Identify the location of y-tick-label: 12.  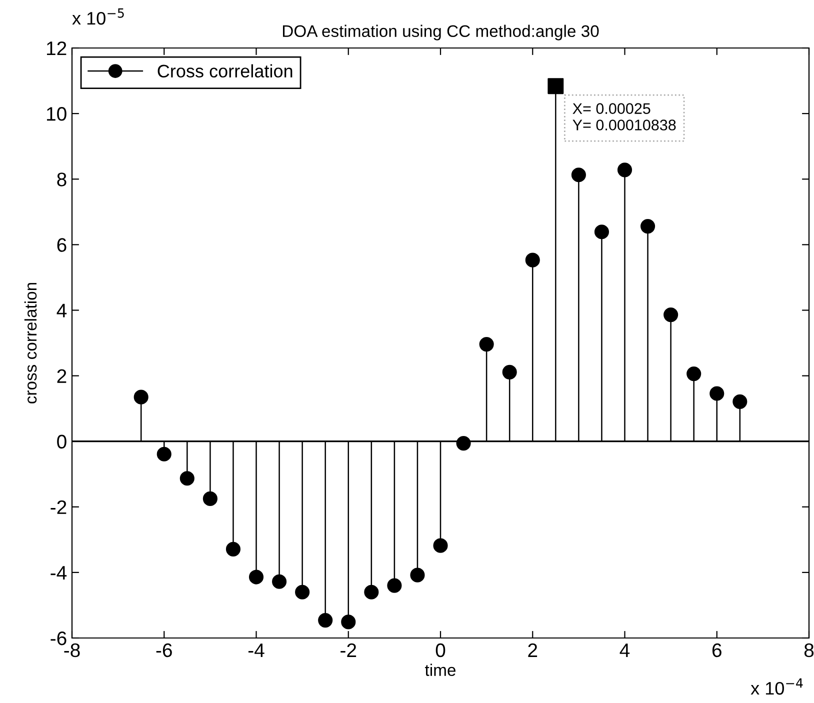
(56, 48).